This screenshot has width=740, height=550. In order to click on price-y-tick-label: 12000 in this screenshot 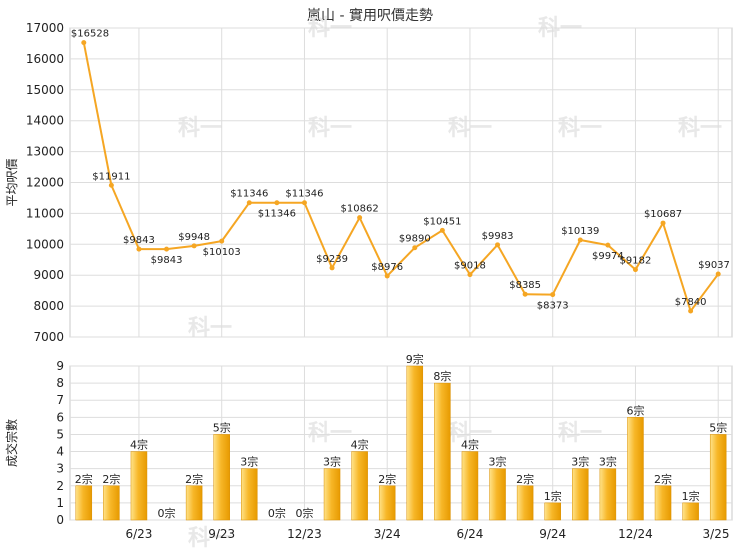, I will do `click(45, 183)`.